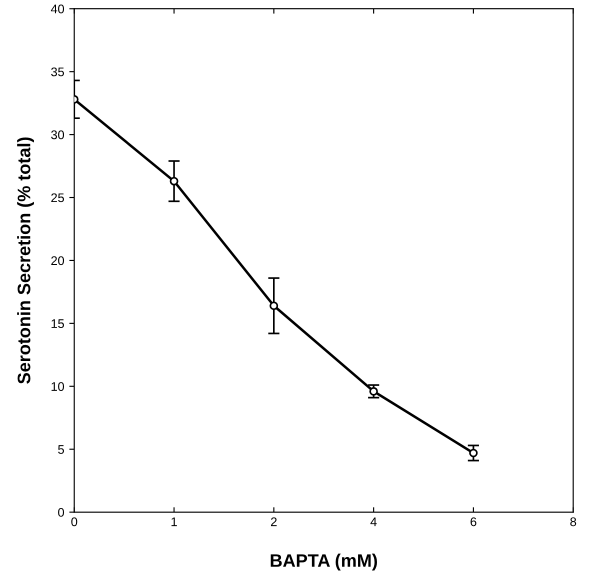 This screenshot has width=594, height=582. I want to click on y-tick-label: 20, so click(57, 261).